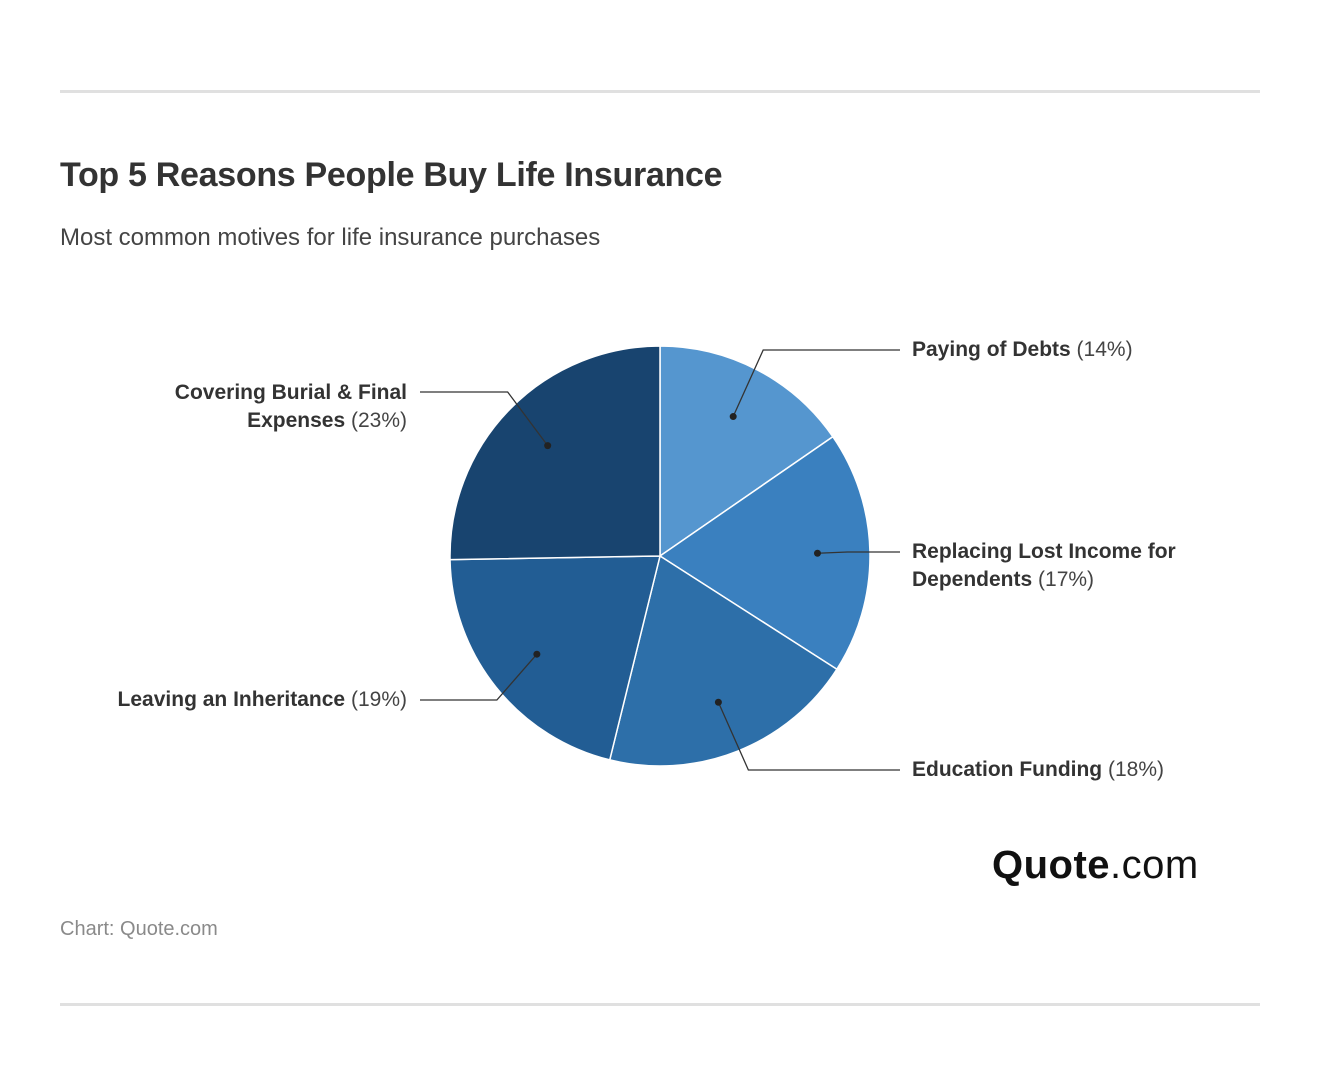 The width and height of the screenshot is (1320, 1088). Describe the element at coordinates (296, 420) in the screenshot. I see `label-name-line2: Expenses` at that location.